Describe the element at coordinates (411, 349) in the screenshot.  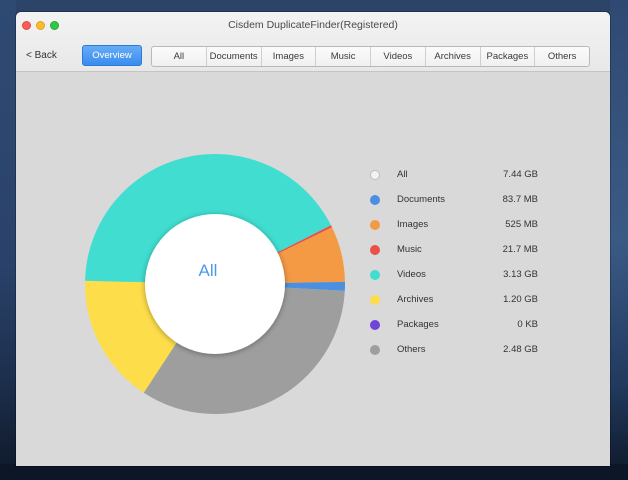
I see `legend-label: Others` at that location.